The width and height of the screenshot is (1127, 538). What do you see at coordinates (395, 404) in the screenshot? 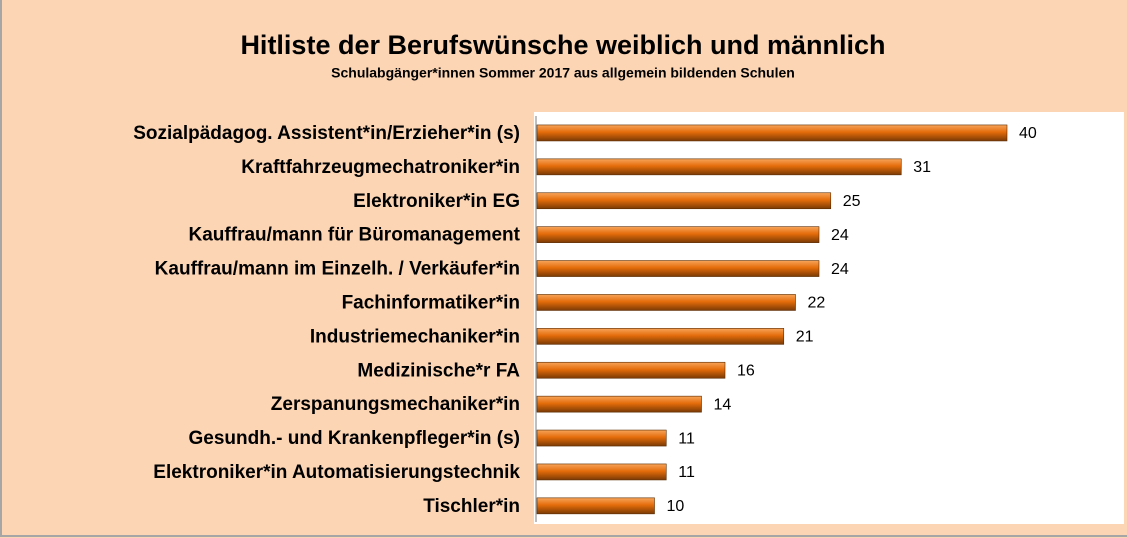
I see `category-label: Zerspanungsmechaniker*in` at bounding box center [395, 404].